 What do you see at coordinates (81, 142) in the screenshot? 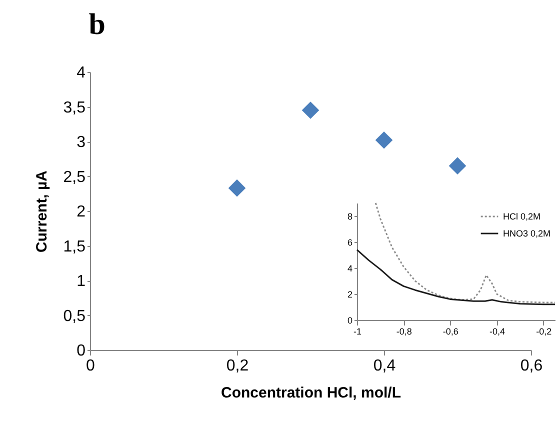
I see `y-tick-label: 3` at bounding box center [81, 142].